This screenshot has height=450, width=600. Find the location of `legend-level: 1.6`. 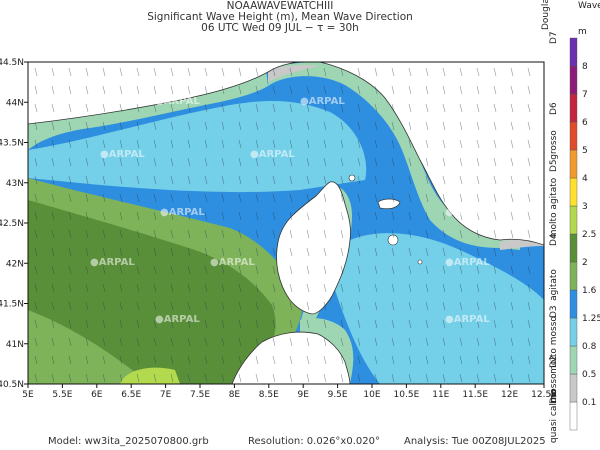

legend-level: 1.6 is located at coordinates (589, 291).